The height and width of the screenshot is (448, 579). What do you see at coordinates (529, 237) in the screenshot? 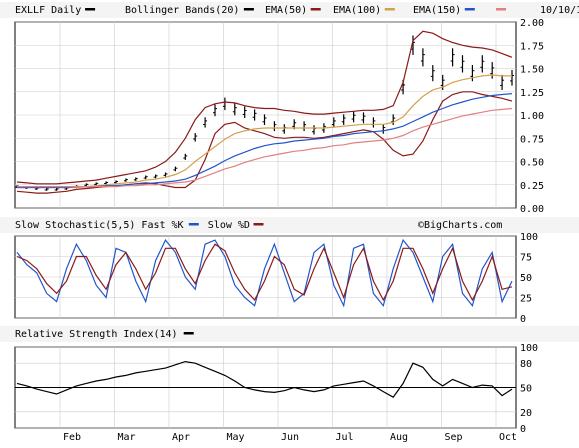
I see `y-tick-1-4: 100` at bounding box center [529, 237].